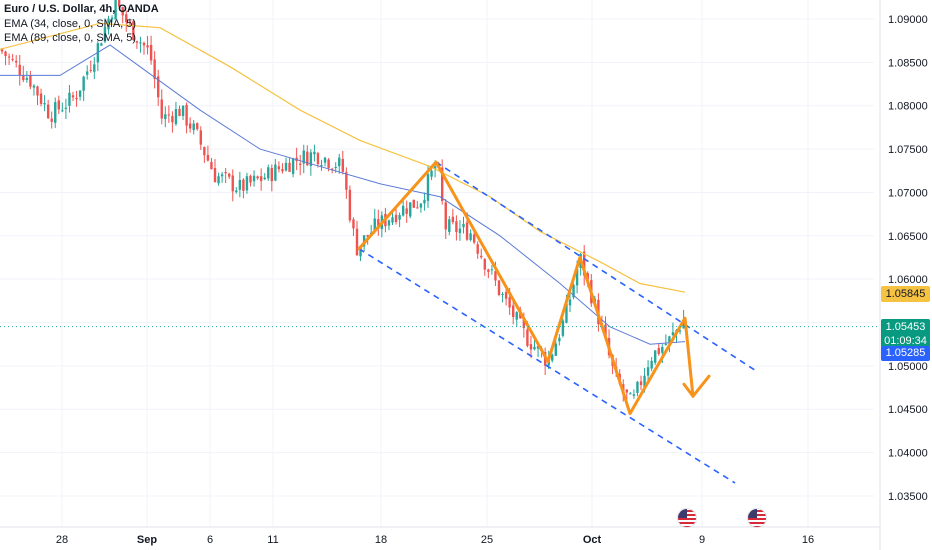 This screenshot has height=550, width=932. What do you see at coordinates (908, 237) in the screenshot?
I see `y-tick-label: 1.06500` at bounding box center [908, 237].